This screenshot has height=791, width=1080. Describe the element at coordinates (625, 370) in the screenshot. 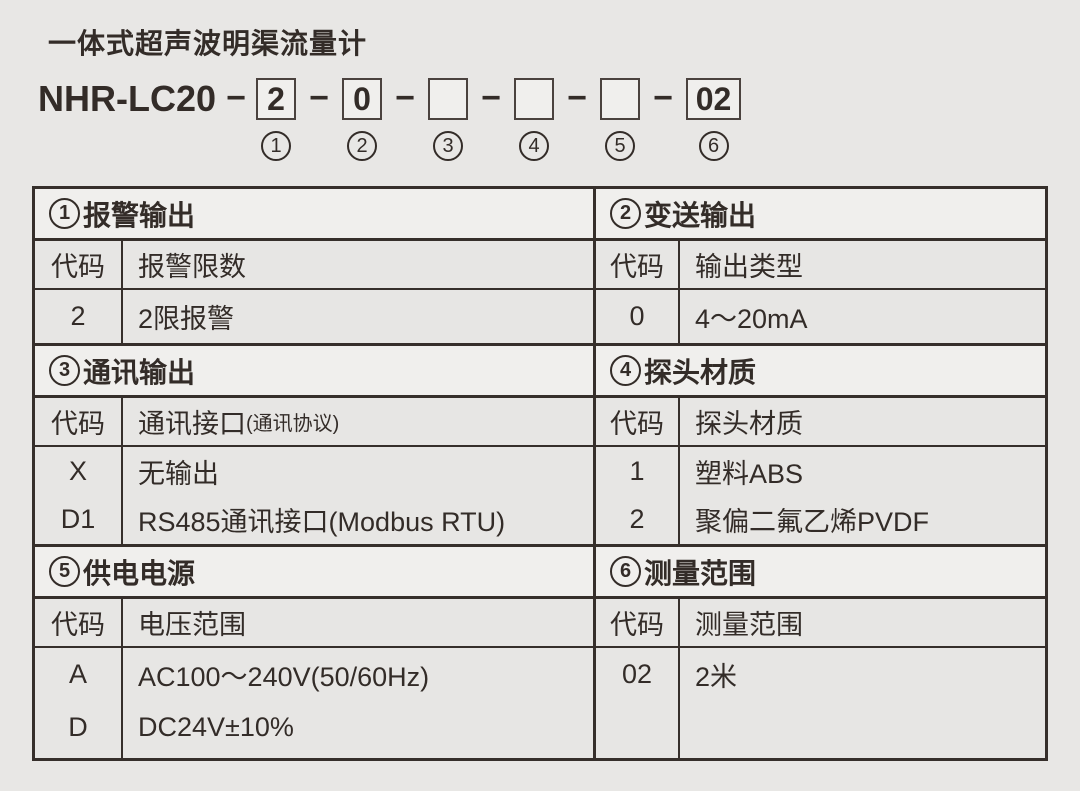

I see `section-number-circle: 4` at that location.